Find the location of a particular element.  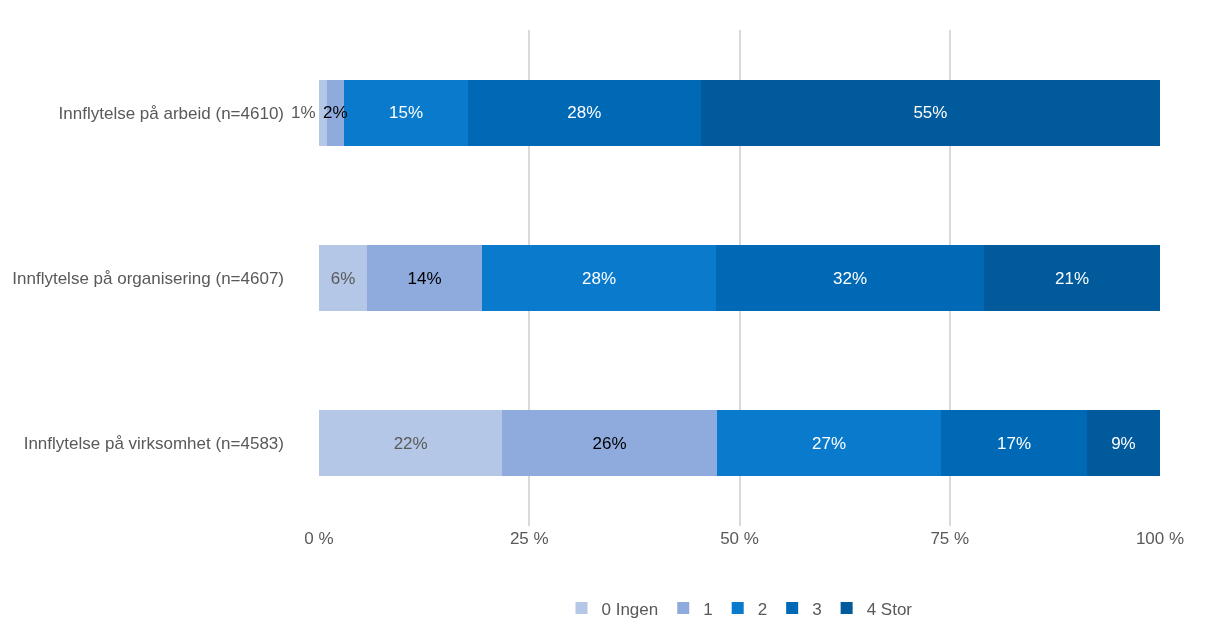

data-label: 1% is located at coordinates (303, 112).